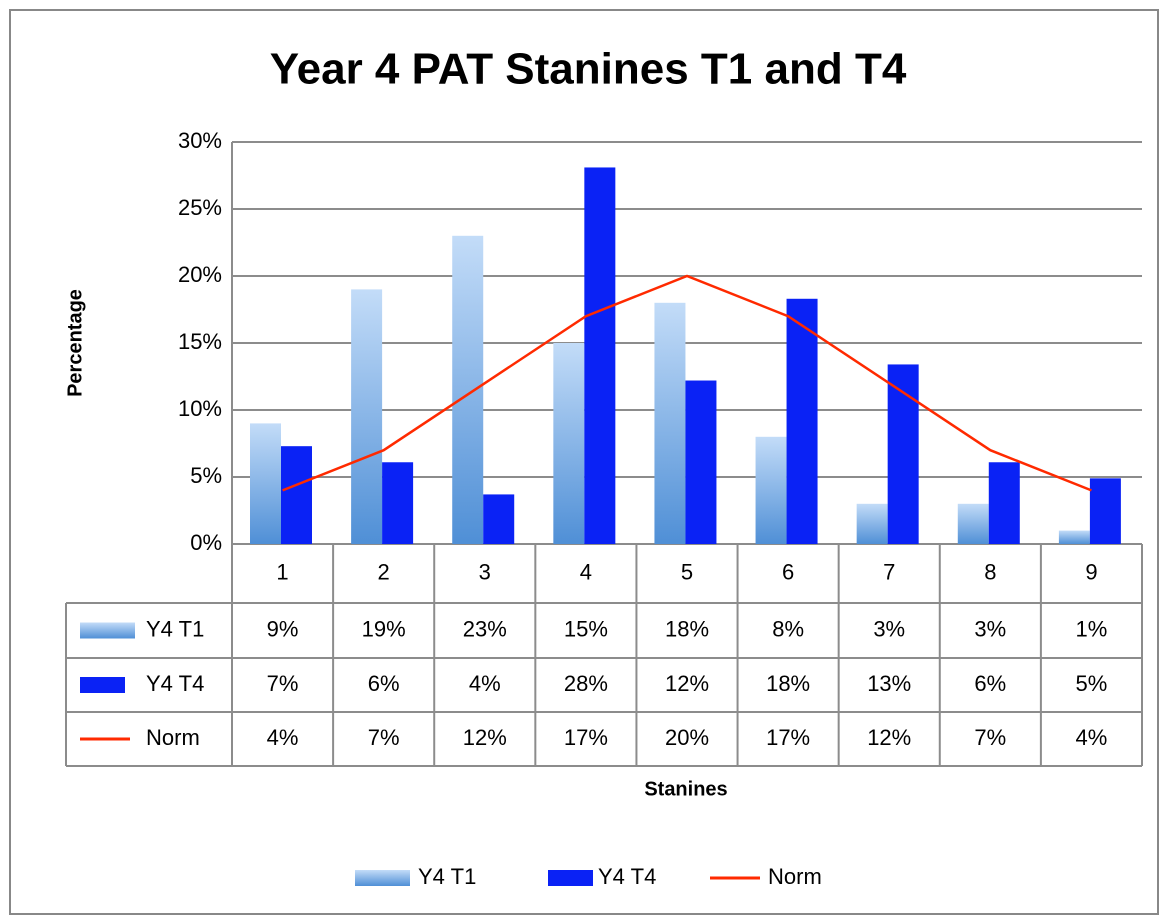  Describe the element at coordinates (586, 683) in the screenshot. I see `data-label: 28%` at that location.